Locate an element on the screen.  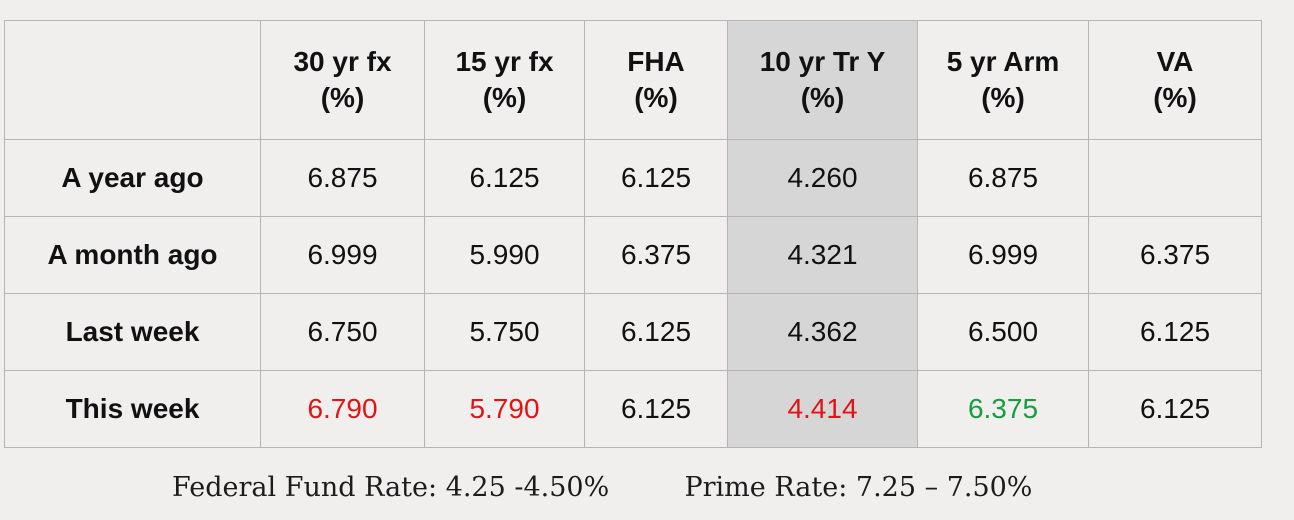
header-va: VA (%) is located at coordinates (1175, 80).